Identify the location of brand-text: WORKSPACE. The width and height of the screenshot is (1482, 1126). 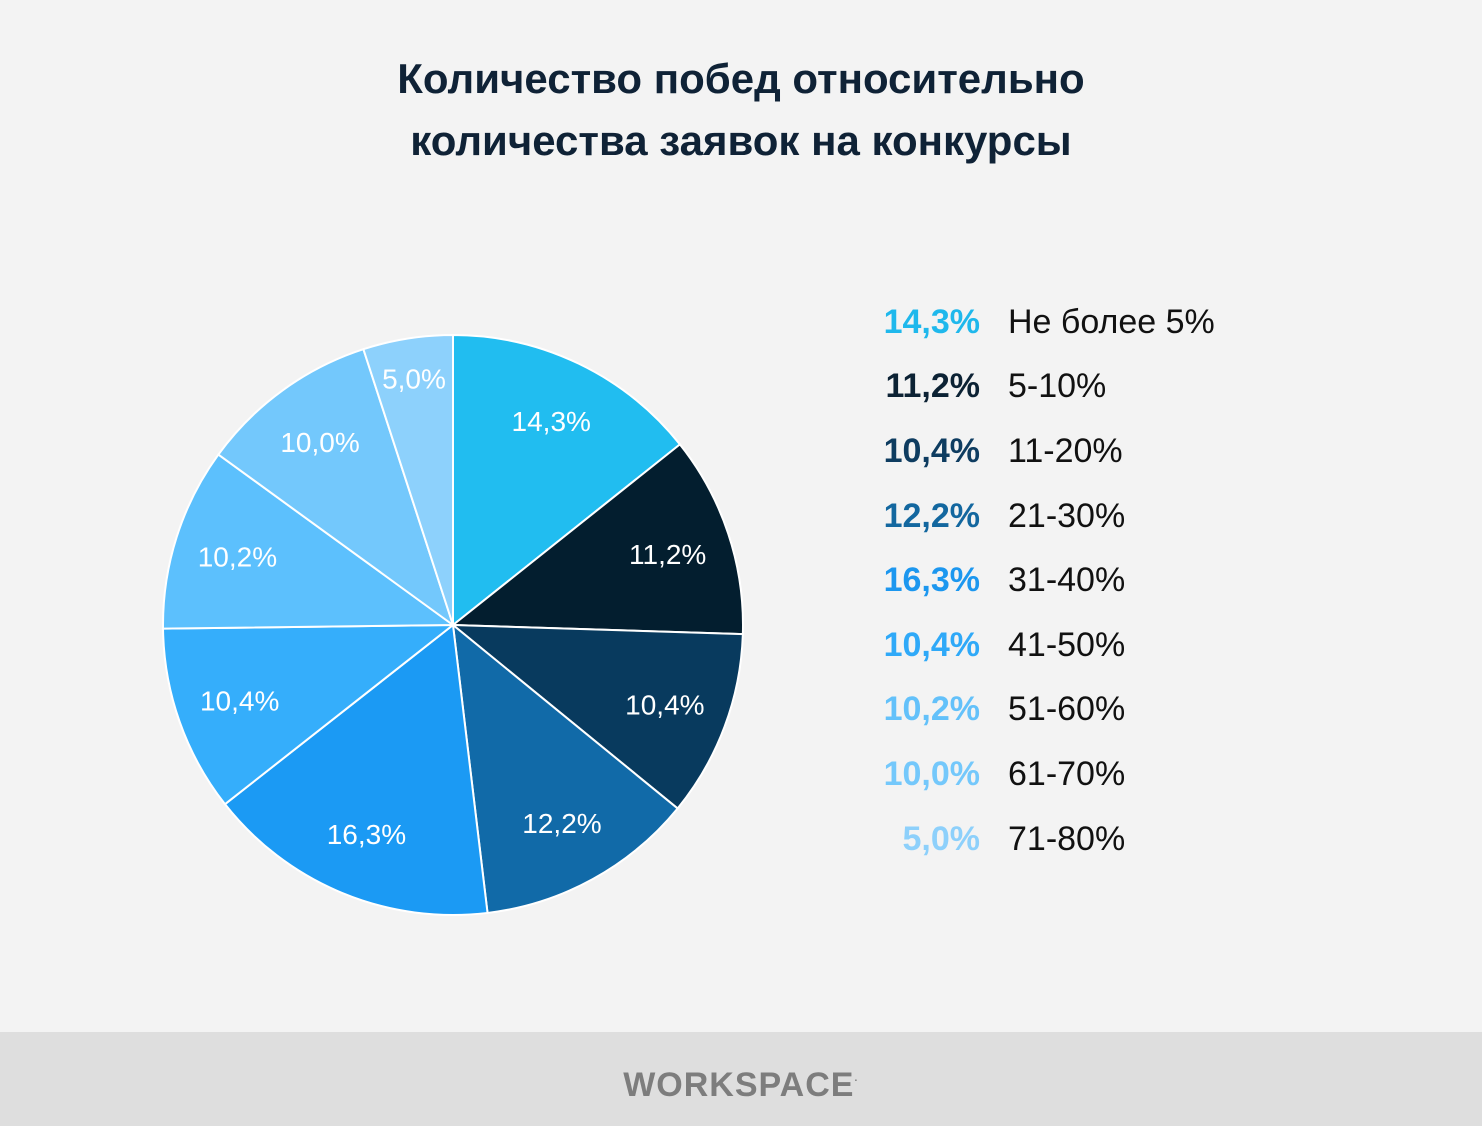
(739, 1085).